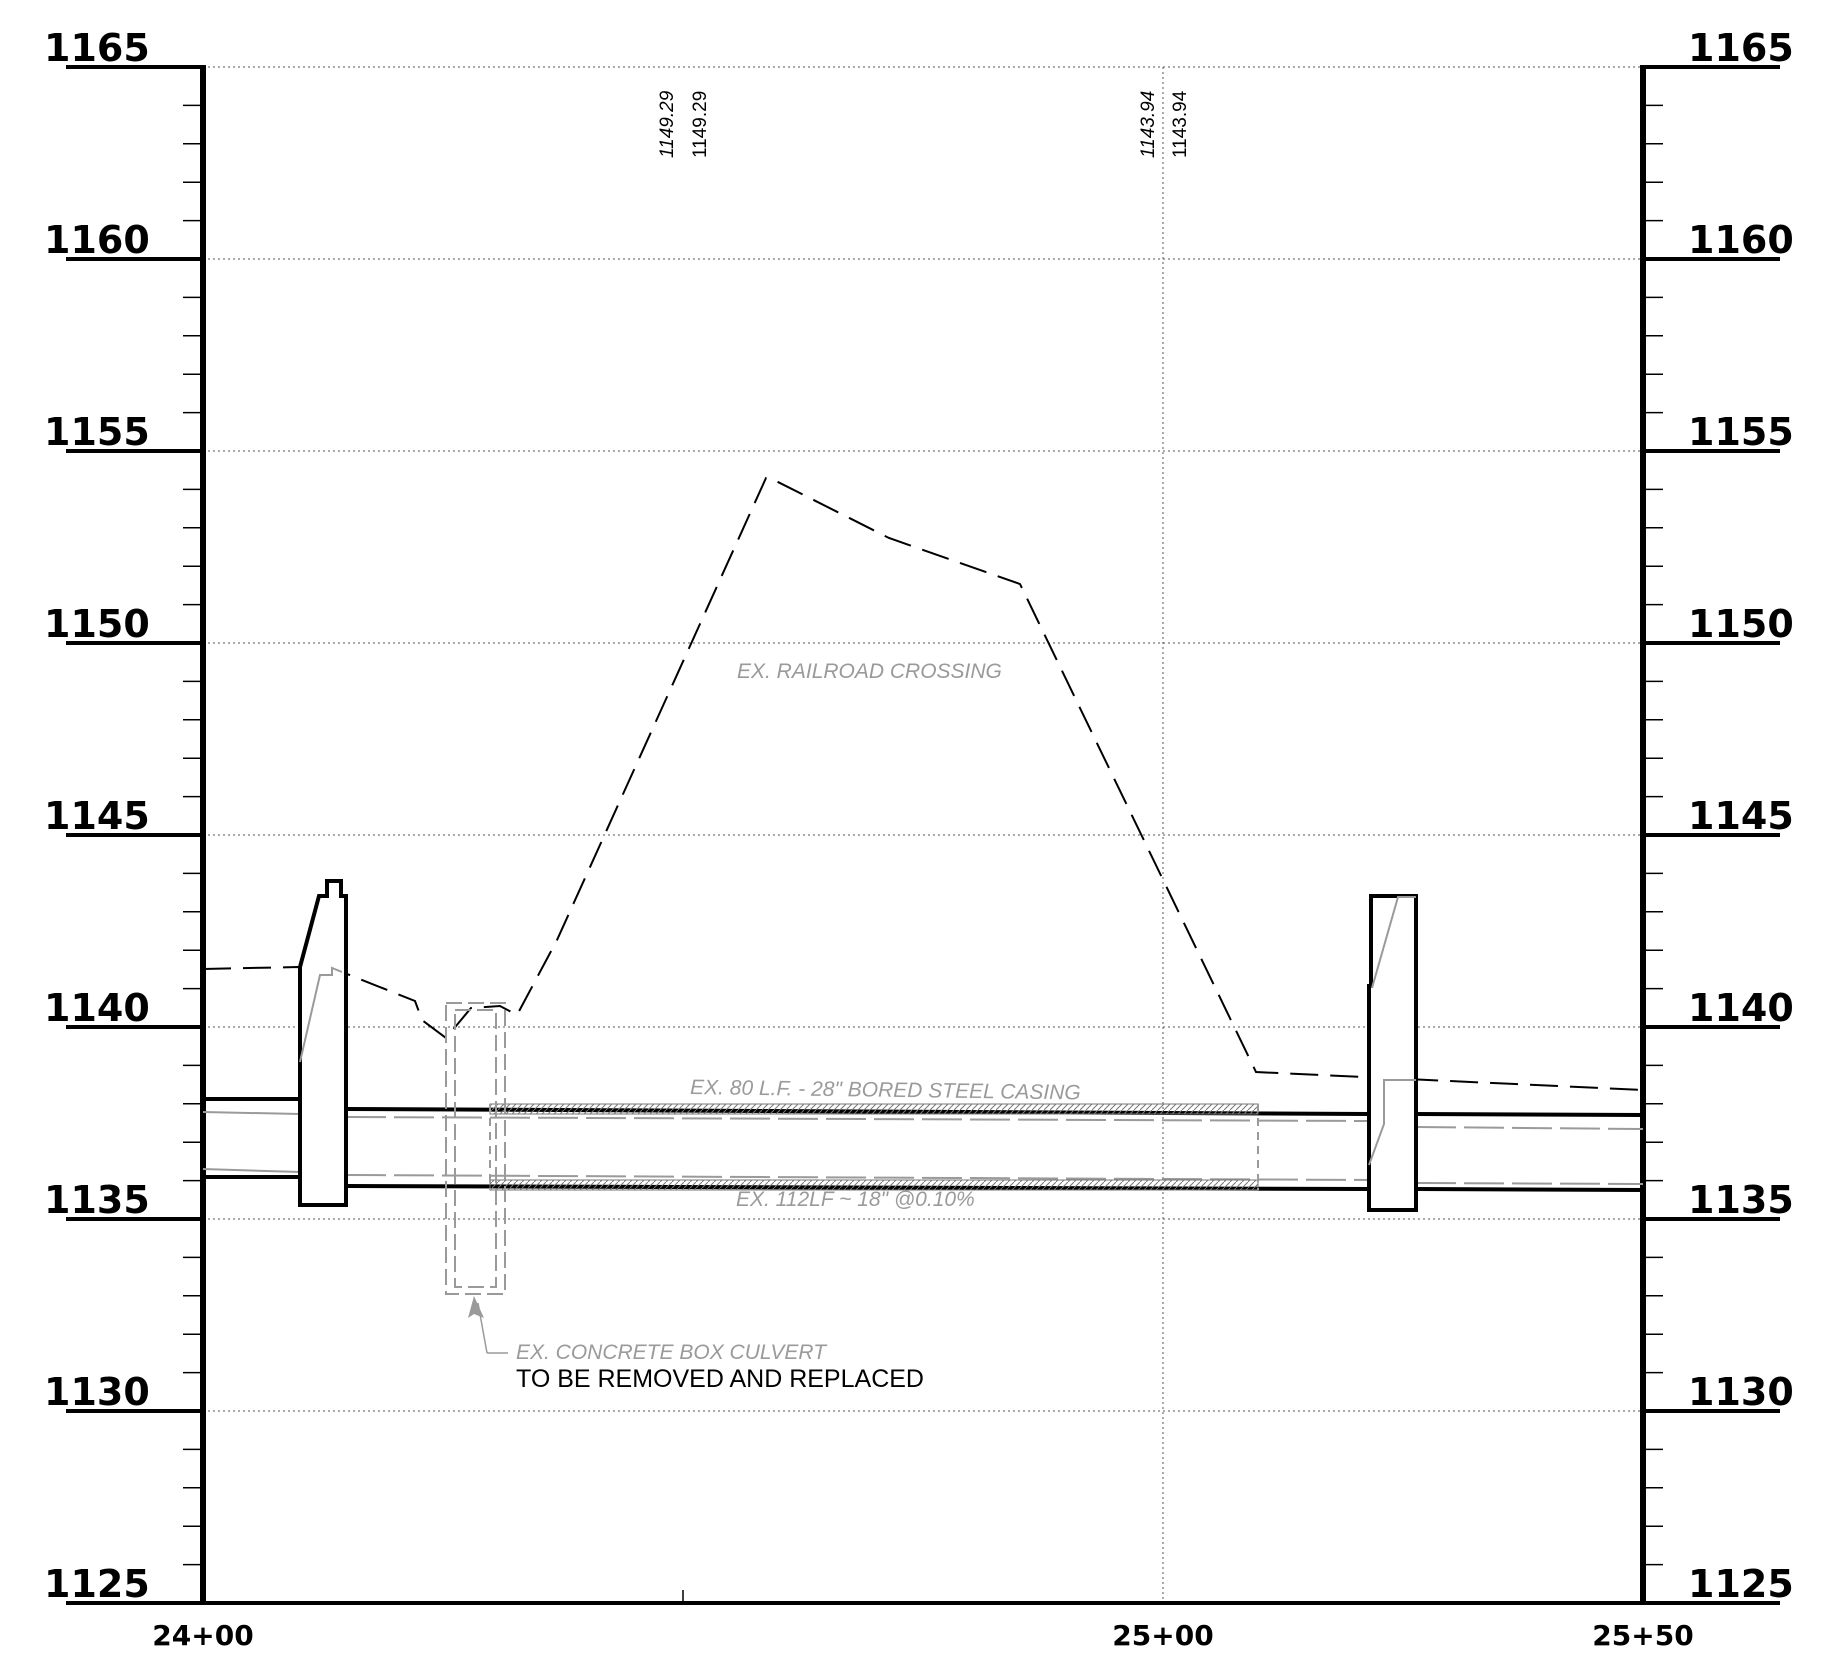 Image resolution: width=1828 pixels, height=1668 pixels. Describe the element at coordinates (488, 1325) in the screenshot. I see `culvert-leader-arrow` at that location.